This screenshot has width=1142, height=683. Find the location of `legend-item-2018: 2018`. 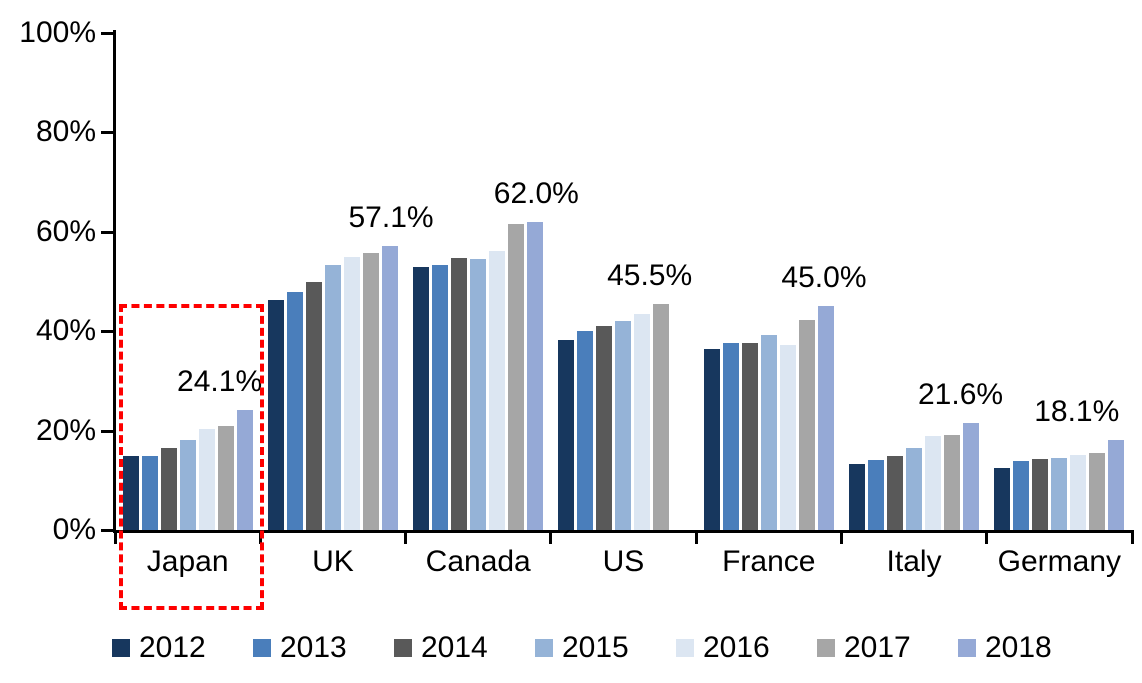

legend-item-2018: 2018 is located at coordinates (1028, 648).